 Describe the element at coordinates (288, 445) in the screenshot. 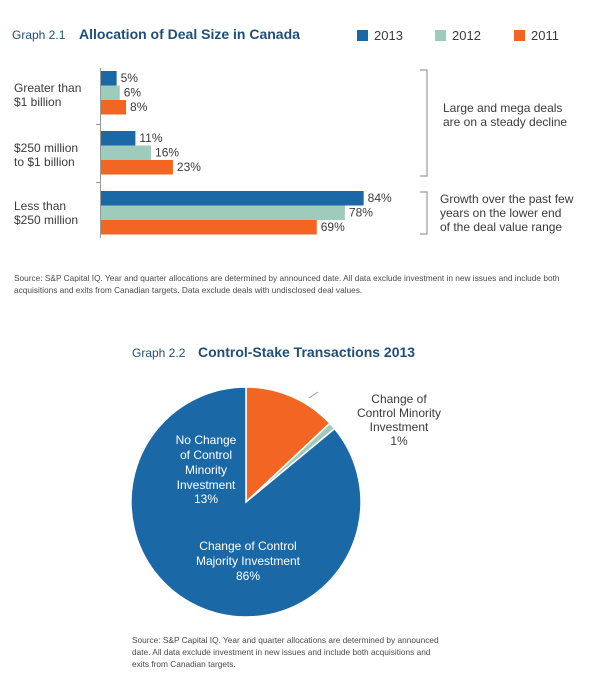

I see `pie-slice-no-change` at that location.